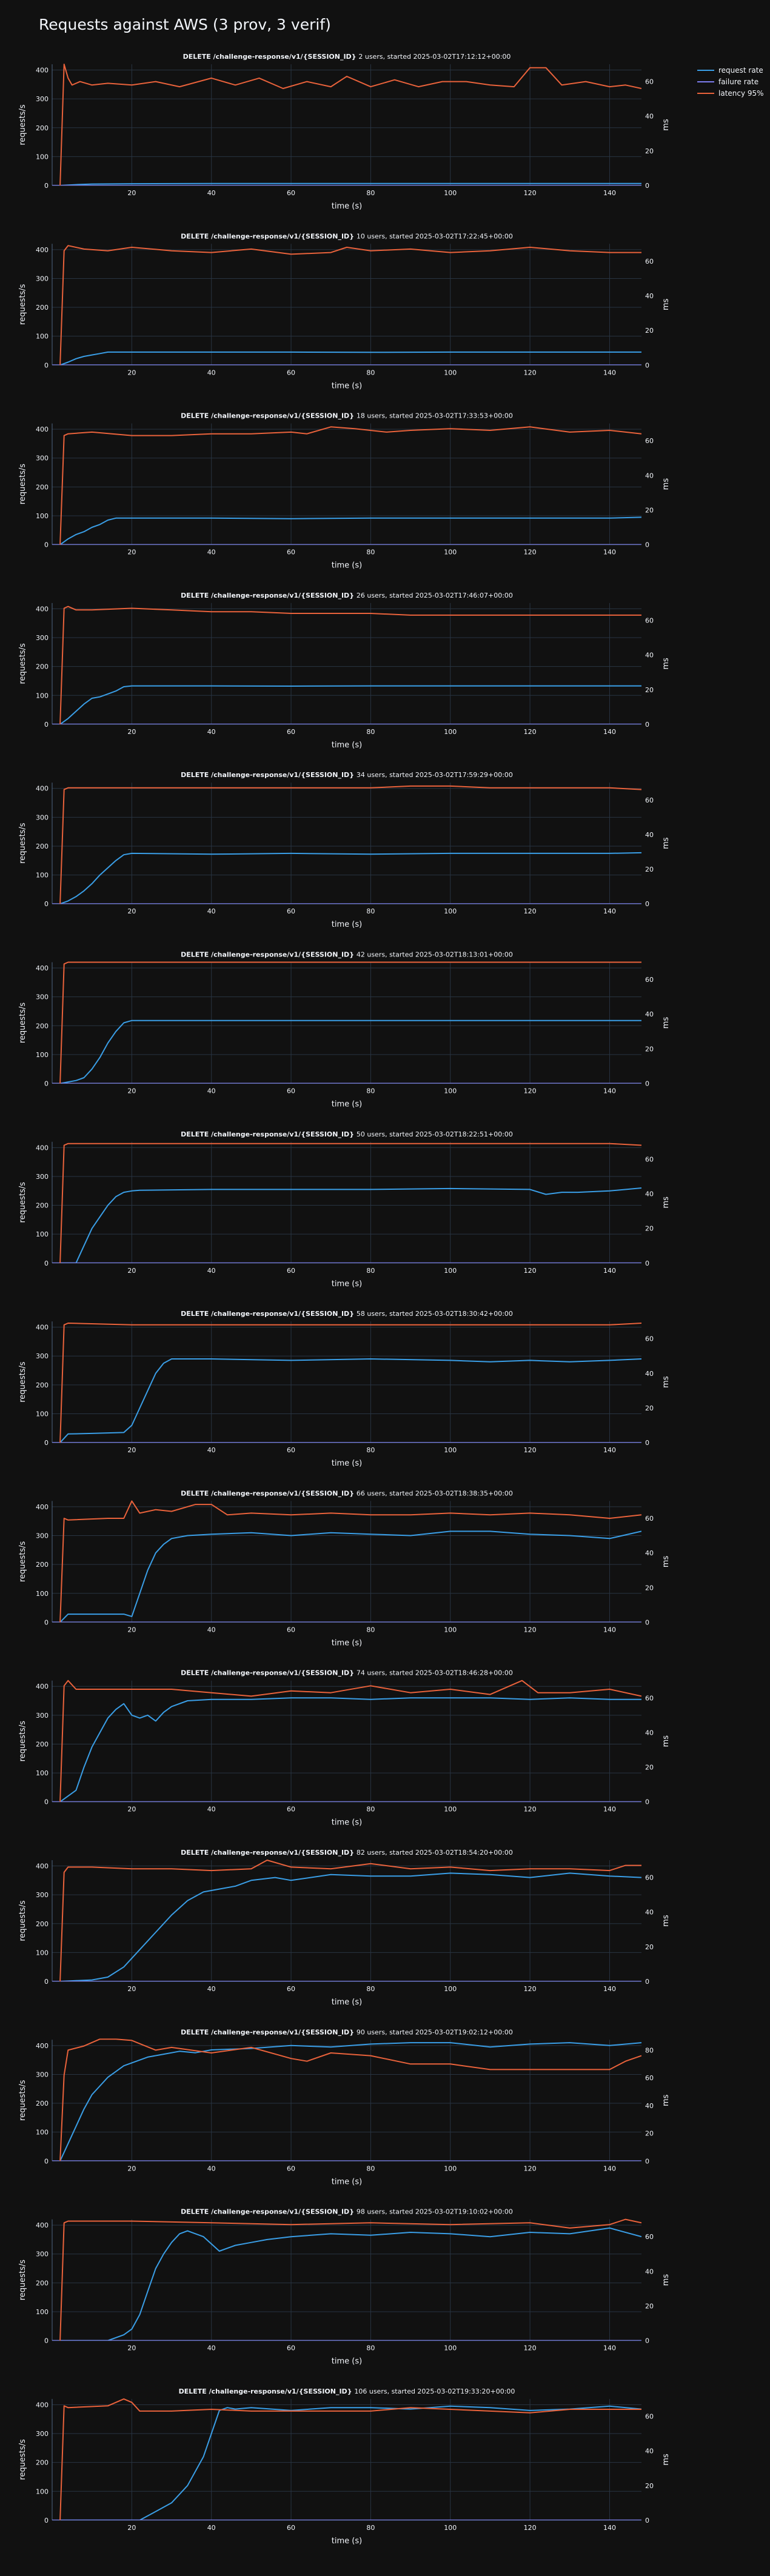 Image resolution: width=770 pixels, height=2576 pixels. I want to click on legend-item-request-rate: request rate, so click(730, 70).